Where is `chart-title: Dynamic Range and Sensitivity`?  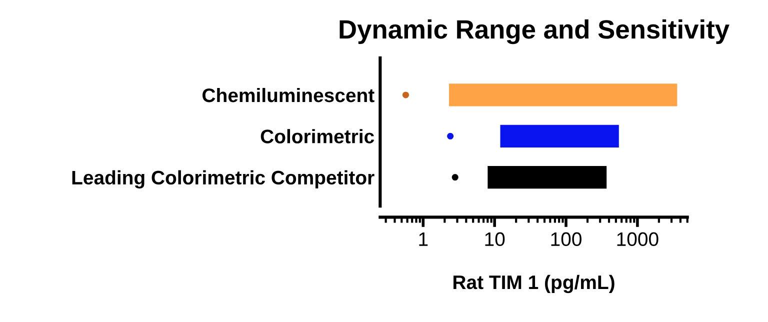 chart-title: Dynamic Range and Sensitivity is located at coordinates (535, 31).